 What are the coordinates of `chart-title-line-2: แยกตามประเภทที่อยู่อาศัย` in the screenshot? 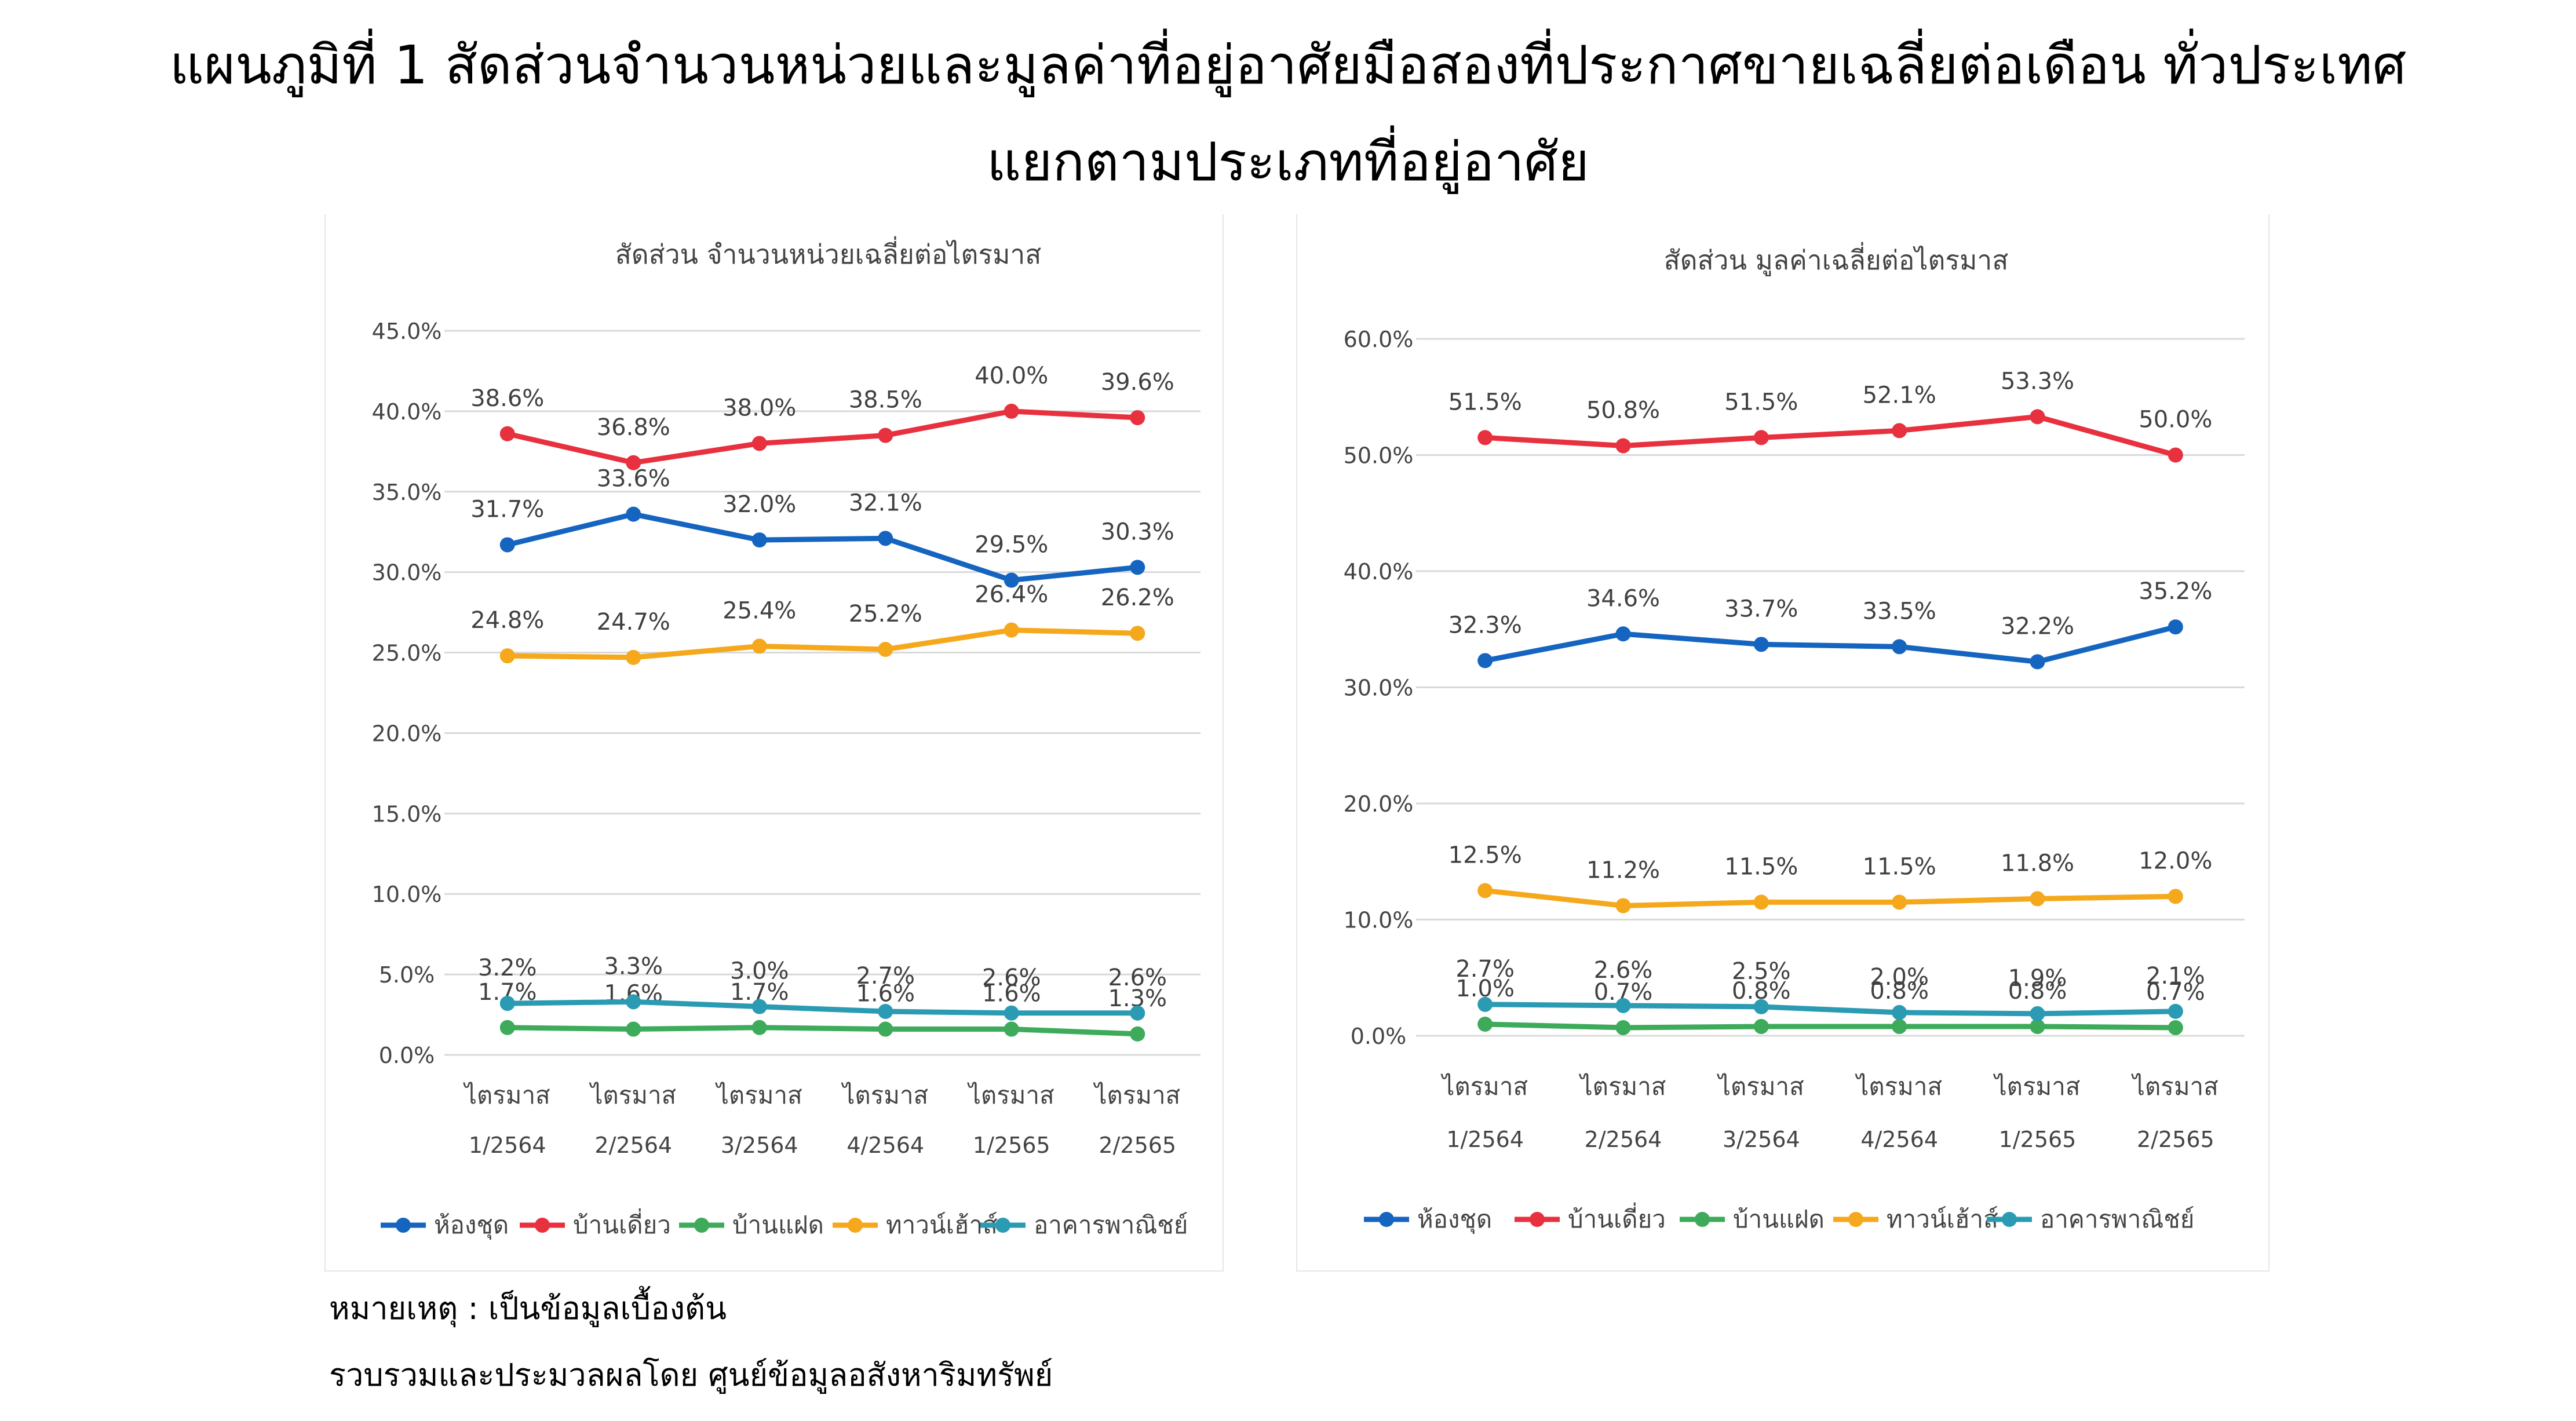 It's located at (1288, 162).